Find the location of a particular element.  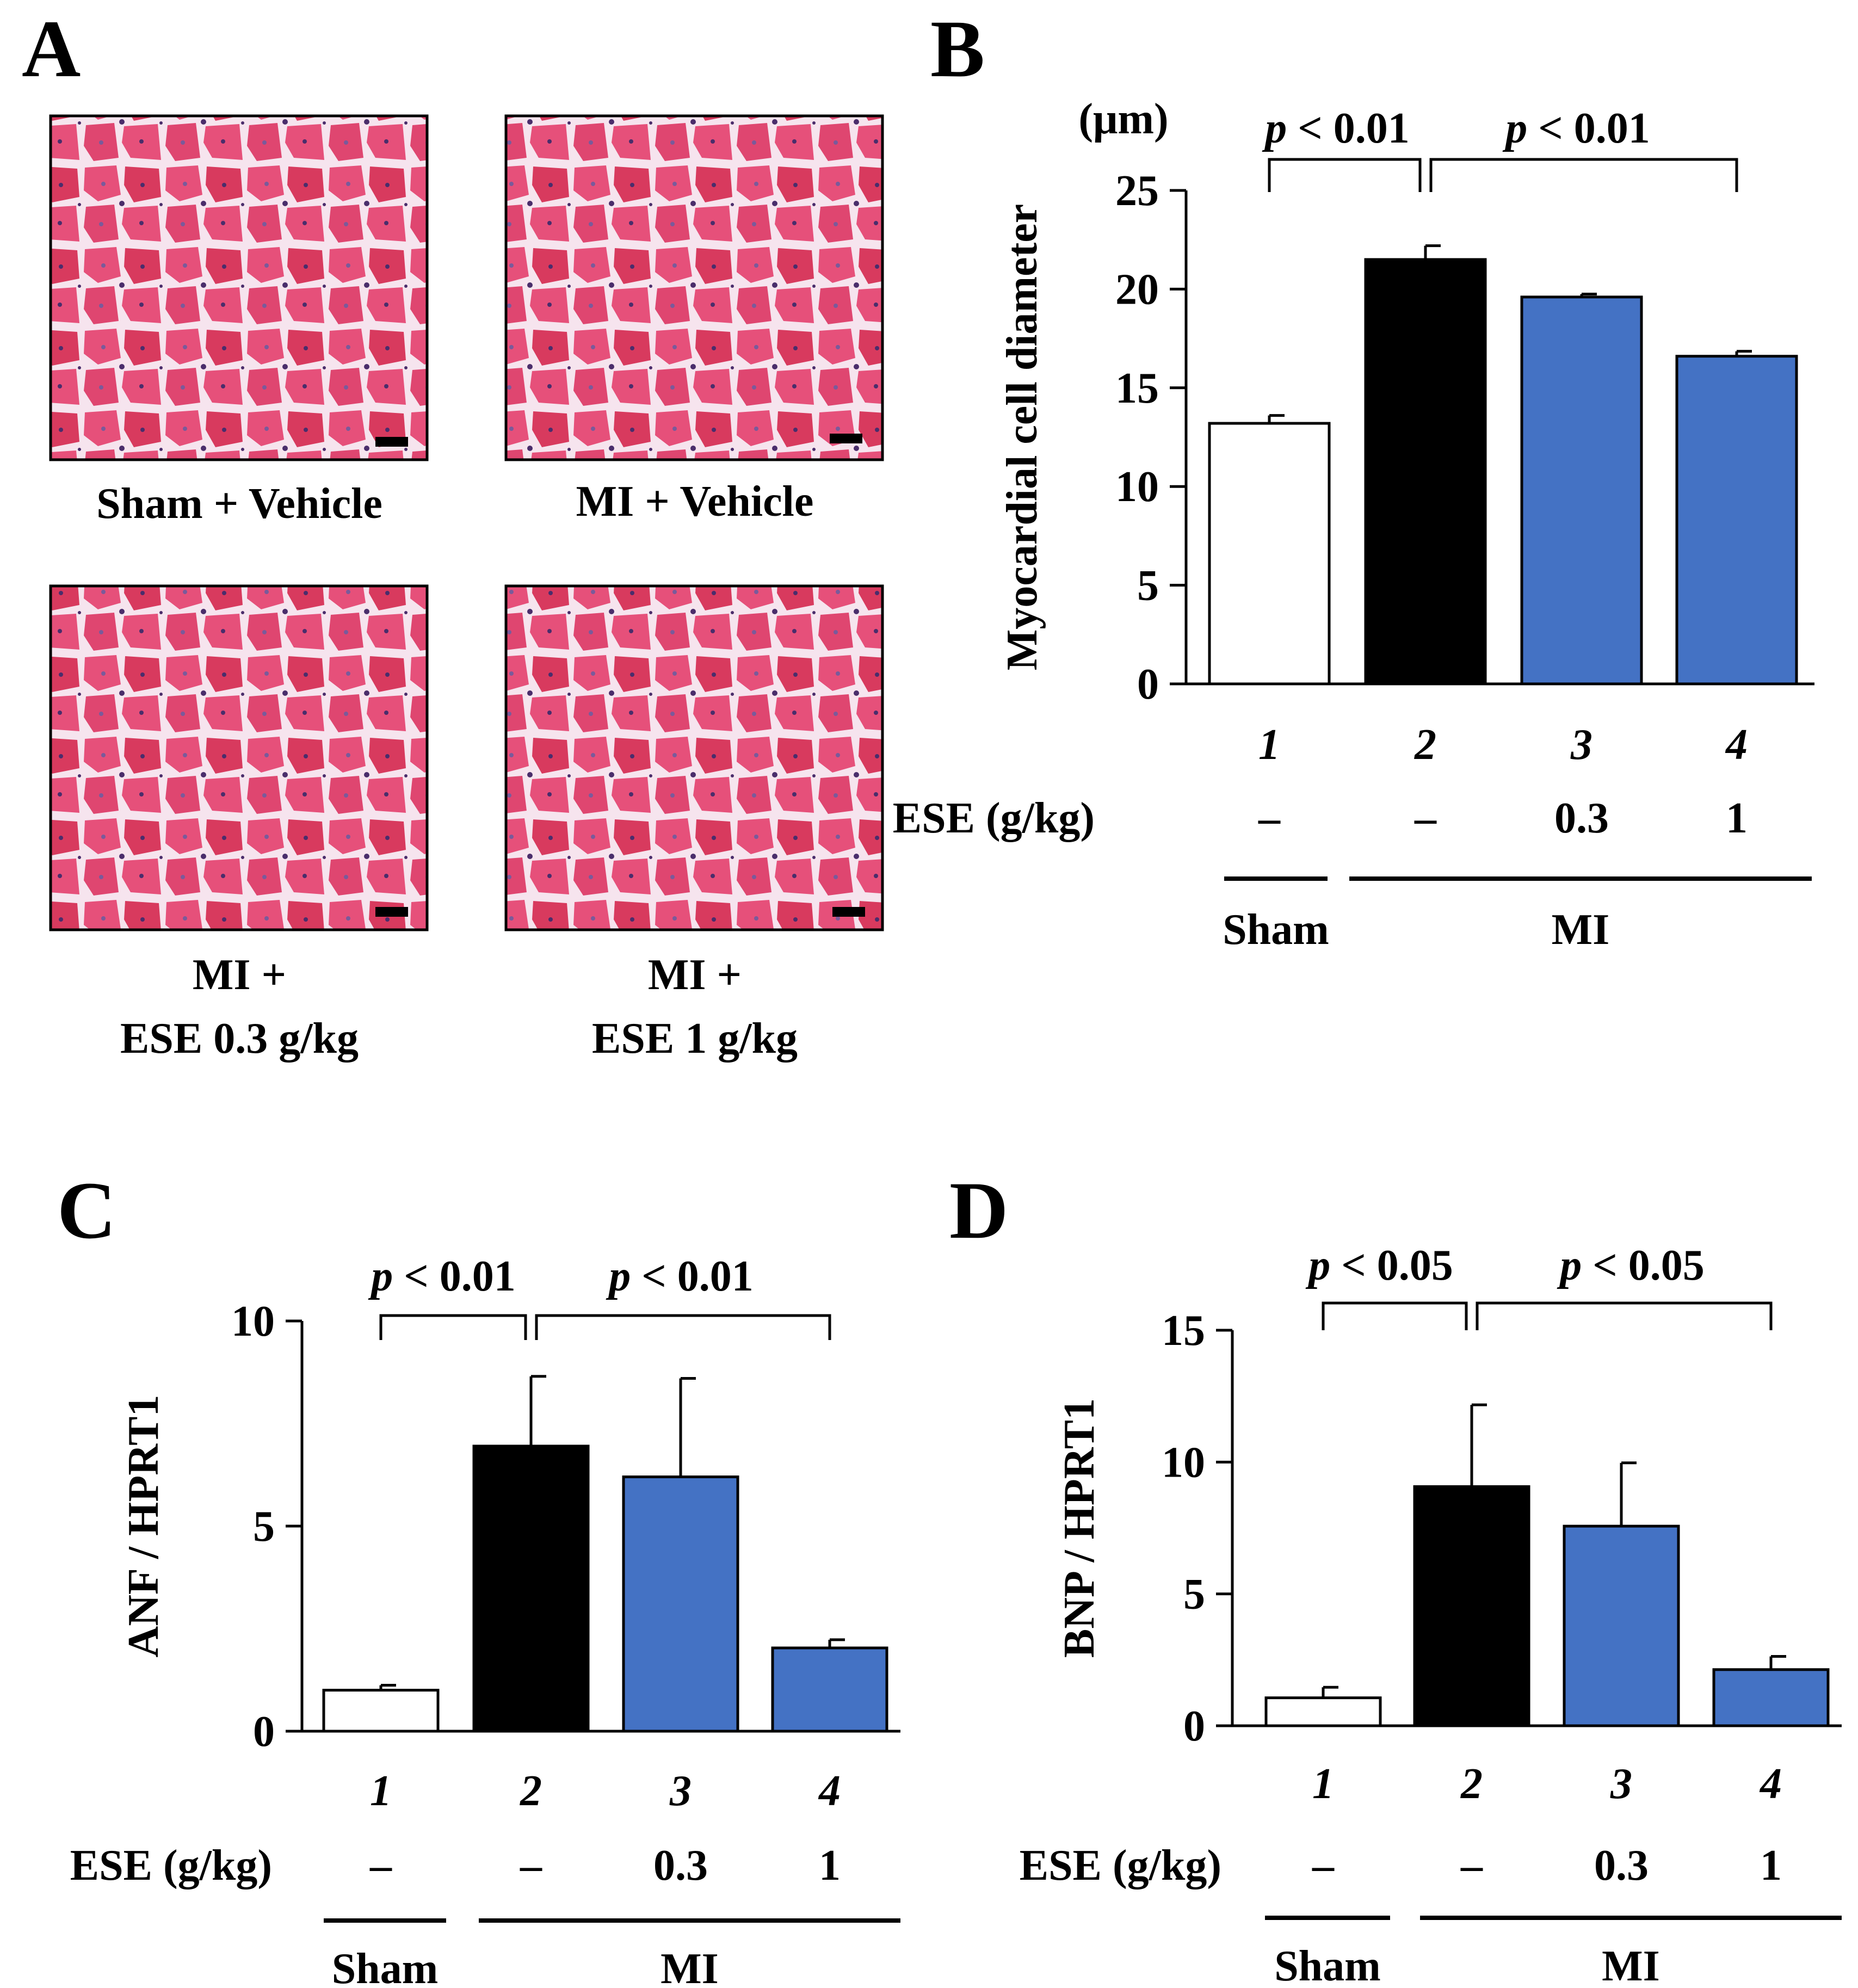

ese-value-c-1: – is located at coordinates (381, 1866).